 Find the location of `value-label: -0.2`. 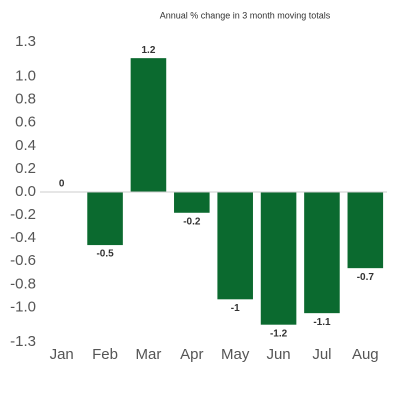

value-label: -0.2 is located at coordinates (192, 221).